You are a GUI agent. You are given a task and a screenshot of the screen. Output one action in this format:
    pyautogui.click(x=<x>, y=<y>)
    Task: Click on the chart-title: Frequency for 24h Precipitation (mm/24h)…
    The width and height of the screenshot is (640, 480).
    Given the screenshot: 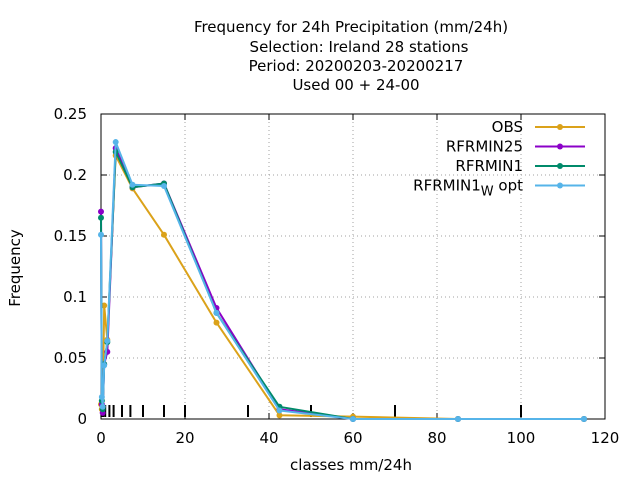 What is the action you would take?
    pyautogui.click(x=351, y=56)
    